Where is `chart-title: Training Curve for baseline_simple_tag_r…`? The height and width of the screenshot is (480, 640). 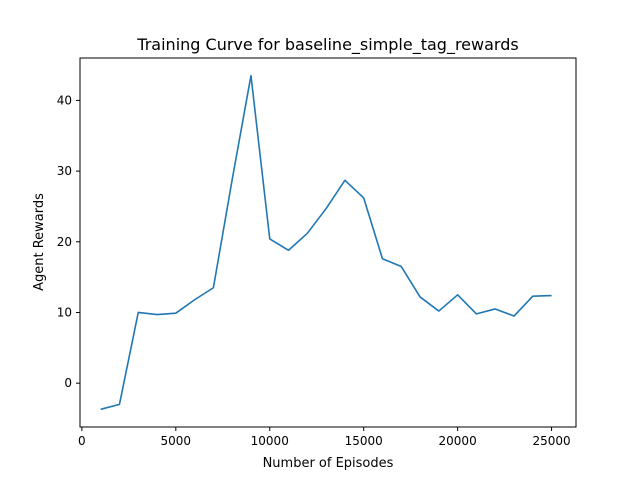 chart-title: Training Curve for baseline_simple_tag_r… is located at coordinates (327, 45).